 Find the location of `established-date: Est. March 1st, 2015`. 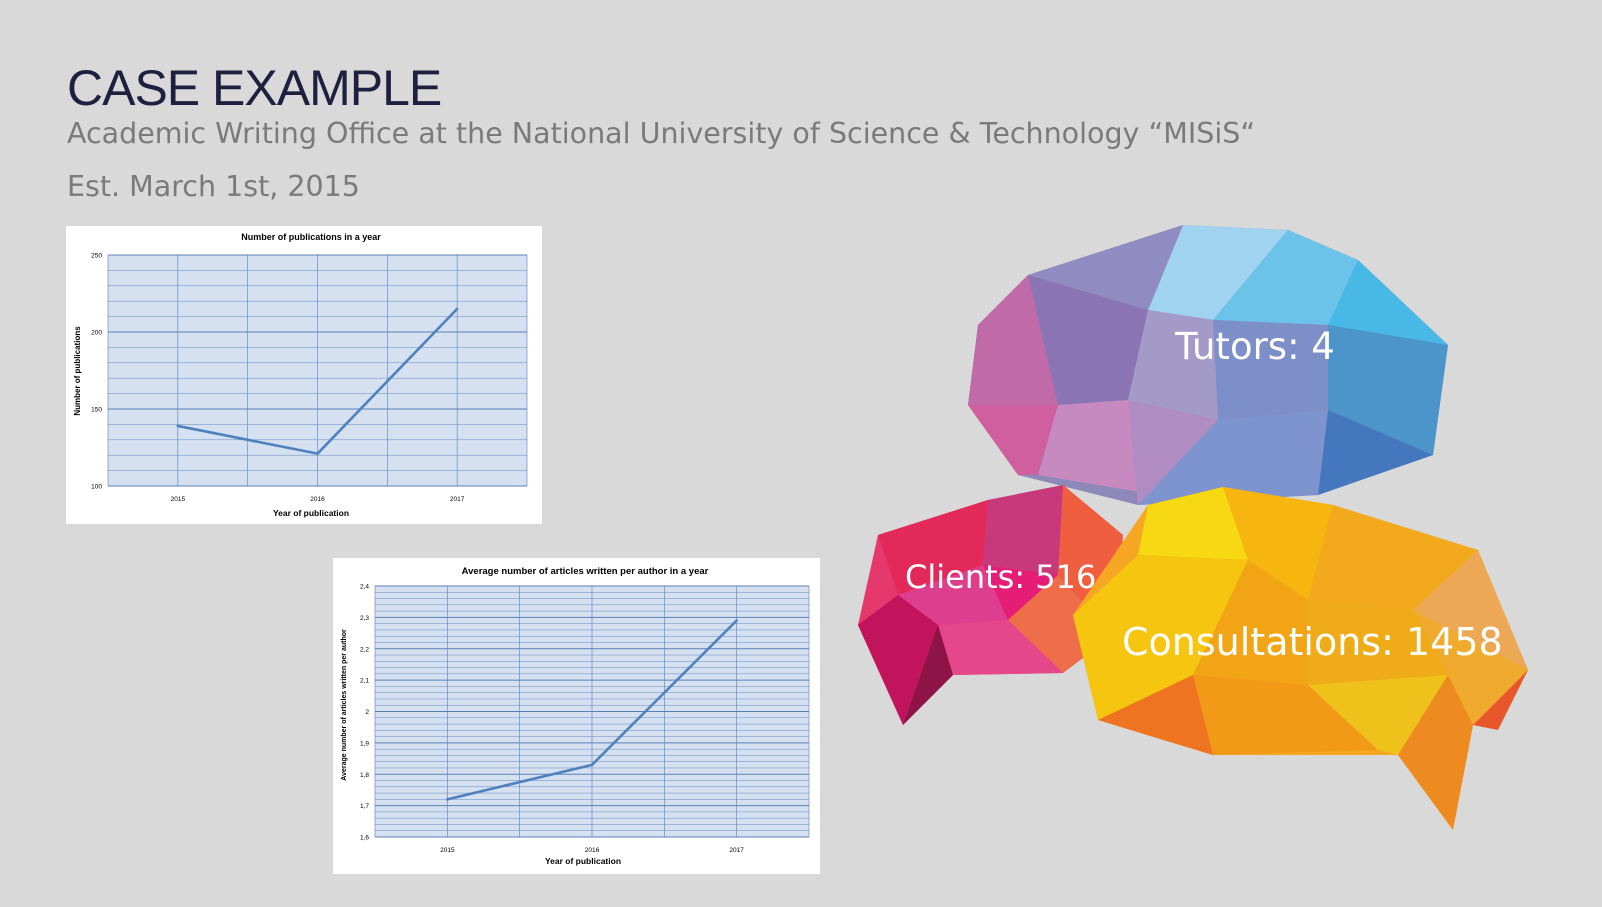

established-date: Est. March 1st, 2015 is located at coordinates (213, 186).